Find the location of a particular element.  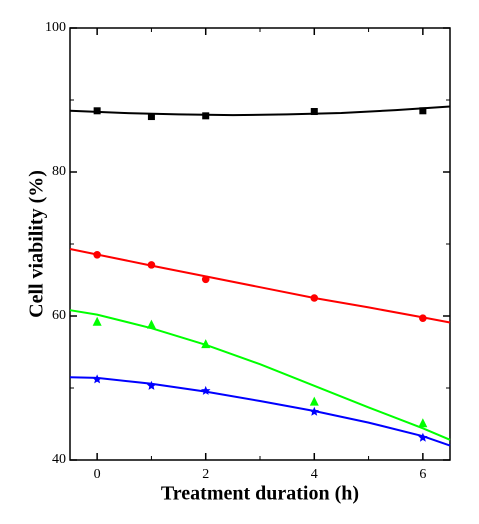

x-axis-label: Treatment duration (h) is located at coordinates (260, 494).